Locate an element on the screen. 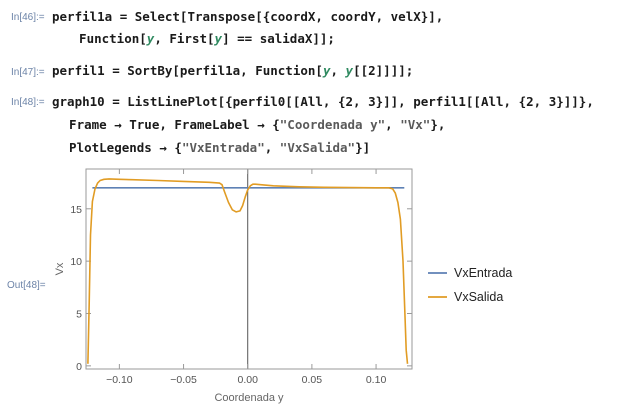 This screenshot has width=634, height=410. code-token: Function[ is located at coordinates (105, 38).